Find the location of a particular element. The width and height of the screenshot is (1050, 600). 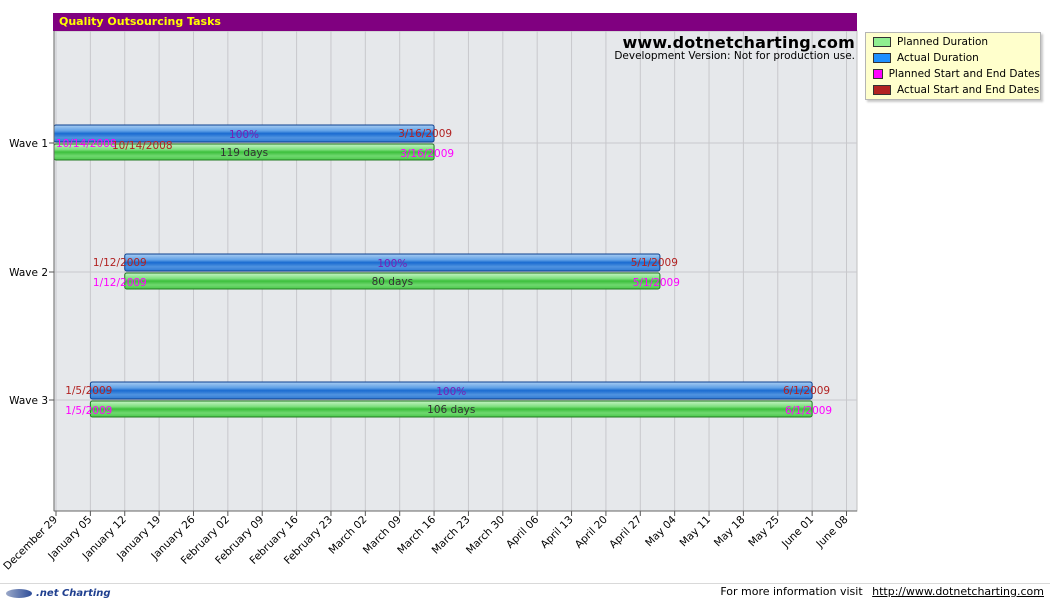

legend-item-planned-duration: Planned Duration is located at coordinates (953, 42).